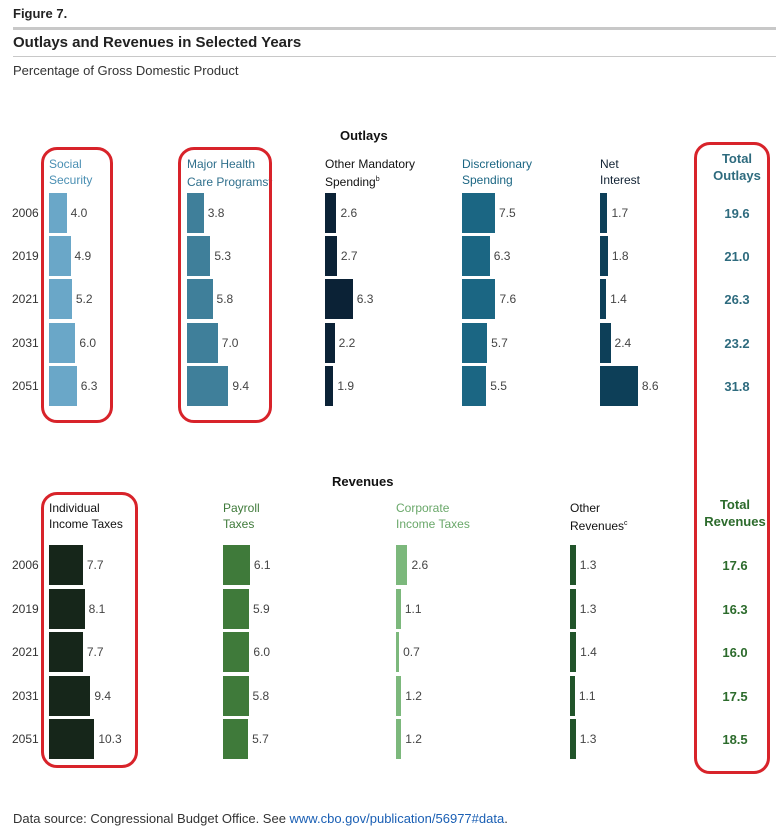  Describe the element at coordinates (346, 386) in the screenshot. I see `outlays-bar-value-label: 1.9` at that location.